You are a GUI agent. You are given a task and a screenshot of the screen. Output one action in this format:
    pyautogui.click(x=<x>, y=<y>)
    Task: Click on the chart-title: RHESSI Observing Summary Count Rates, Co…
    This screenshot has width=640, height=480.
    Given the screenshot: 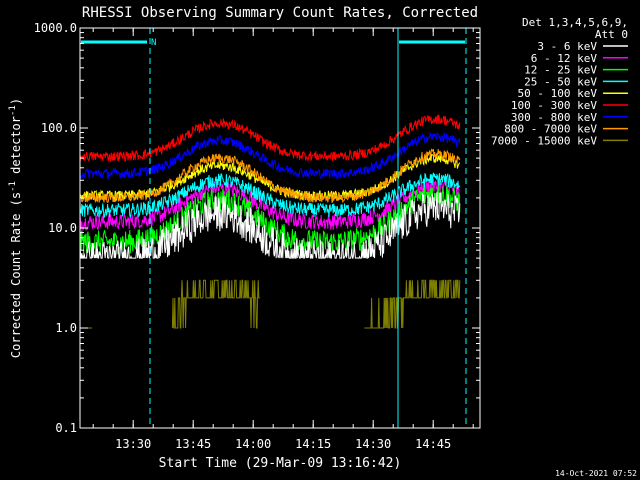 What is the action you would take?
    pyautogui.click(x=280, y=13)
    